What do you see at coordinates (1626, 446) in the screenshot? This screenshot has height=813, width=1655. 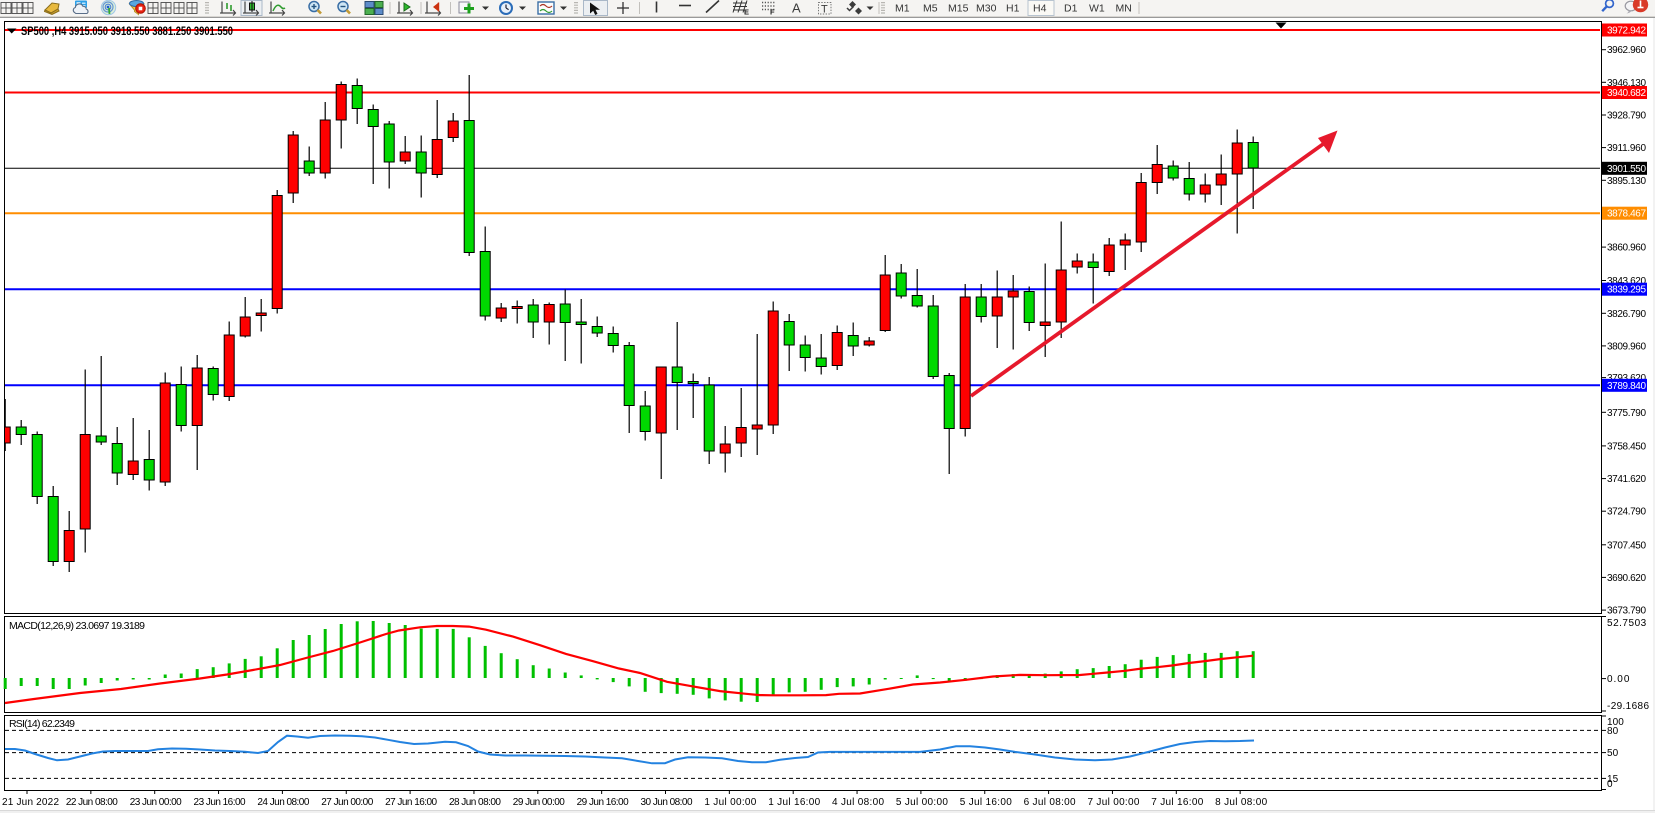 I see `svg-text: 3758.450` at bounding box center [1626, 446].